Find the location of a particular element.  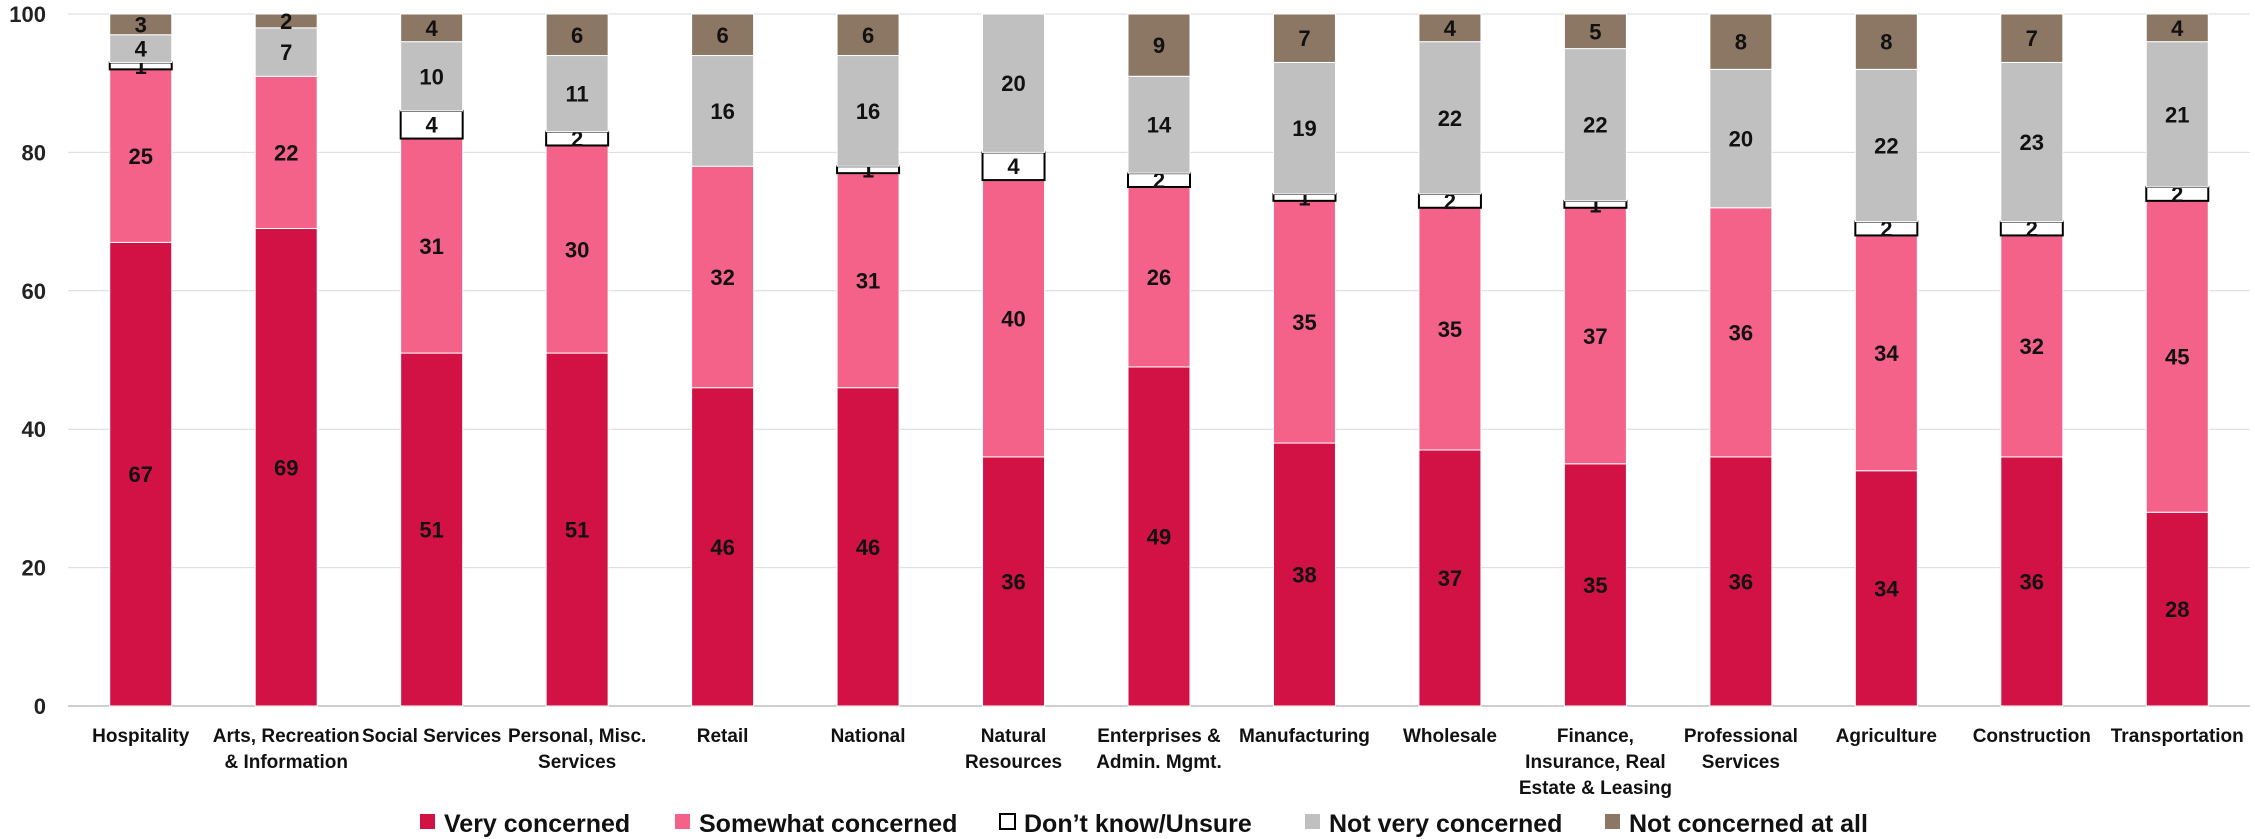

data-label: 67 is located at coordinates (140, 474).